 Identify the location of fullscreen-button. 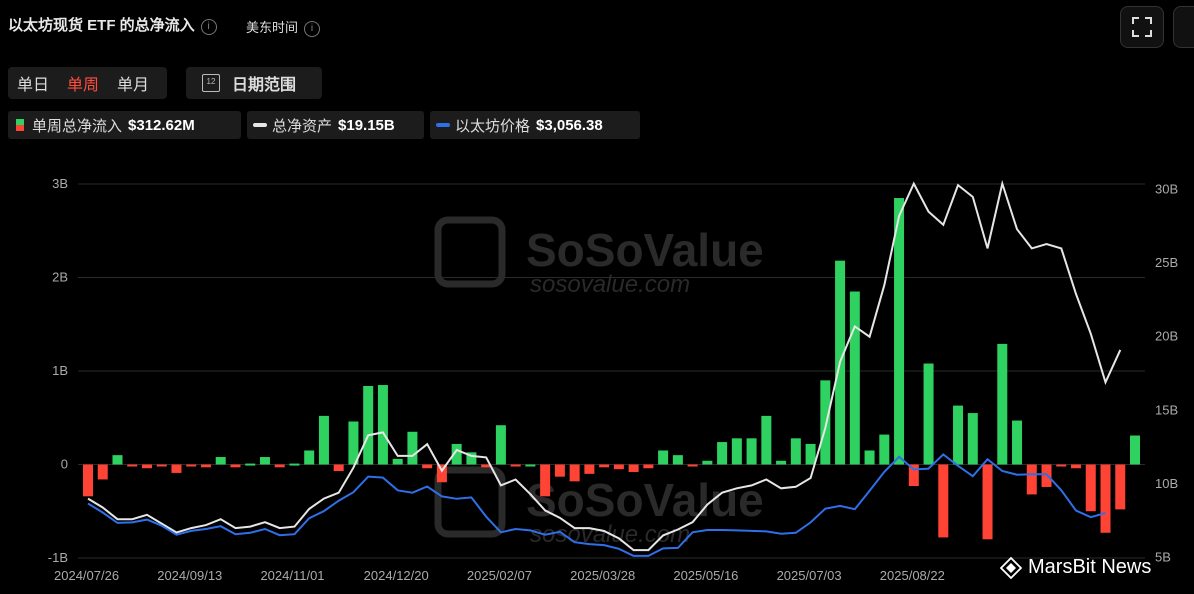
(1142, 27).